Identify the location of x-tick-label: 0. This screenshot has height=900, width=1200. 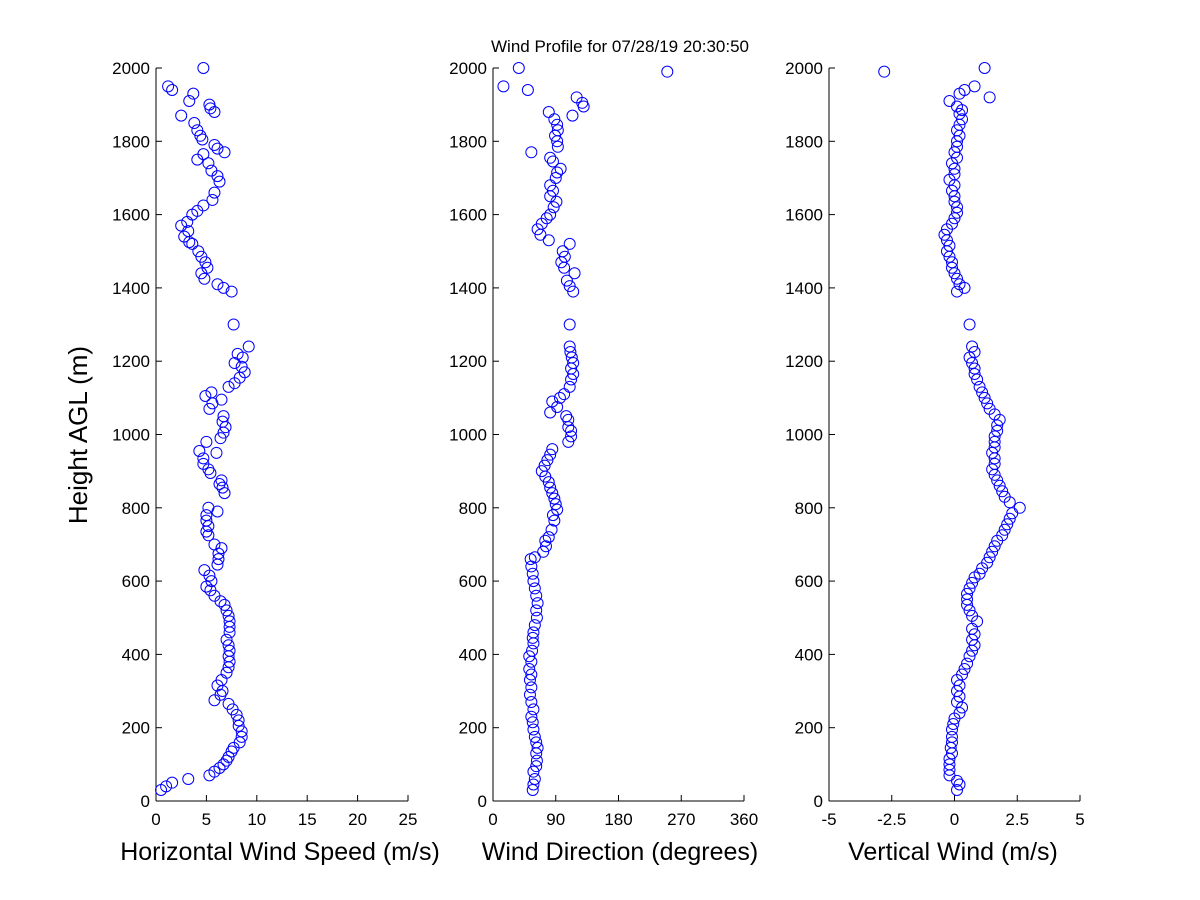
(954, 819).